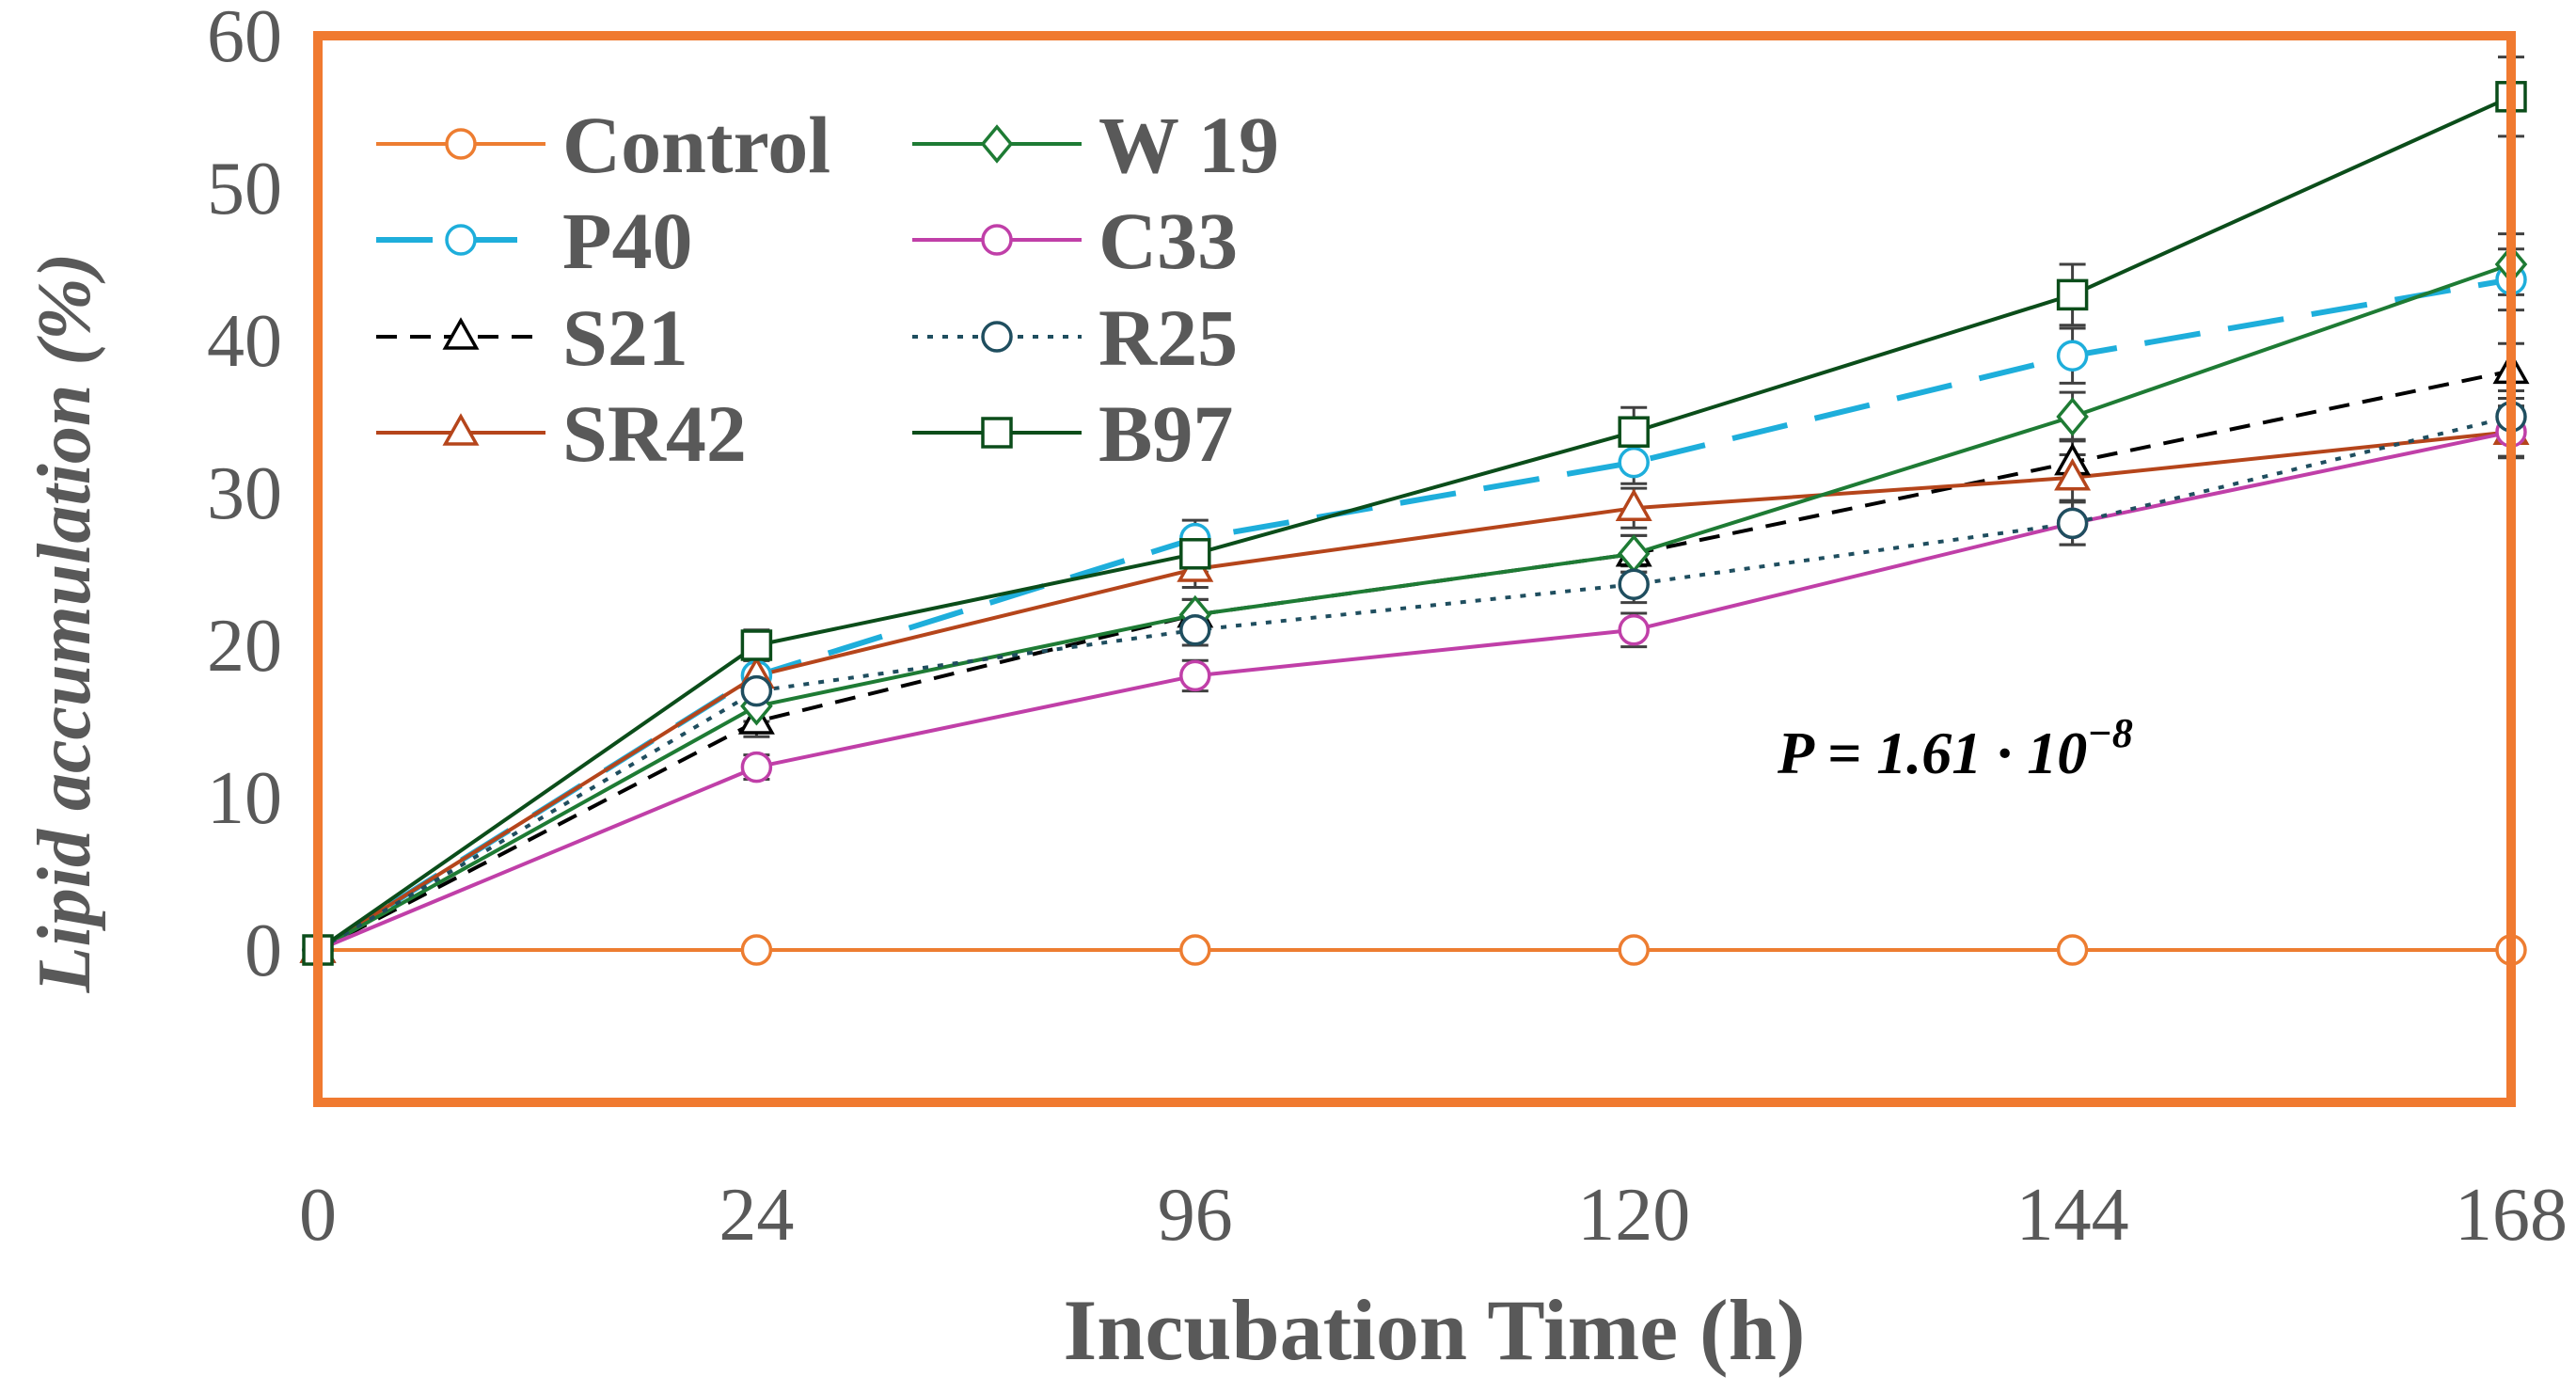 Image resolution: width=2576 pixels, height=1393 pixels. I want to click on legend-swatch-marker-r25, so click(997, 337).